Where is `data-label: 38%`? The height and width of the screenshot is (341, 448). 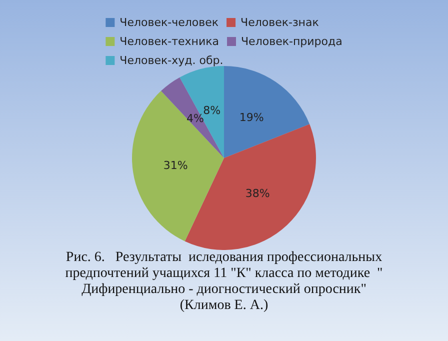
data-label: 38% is located at coordinates (257, 193).